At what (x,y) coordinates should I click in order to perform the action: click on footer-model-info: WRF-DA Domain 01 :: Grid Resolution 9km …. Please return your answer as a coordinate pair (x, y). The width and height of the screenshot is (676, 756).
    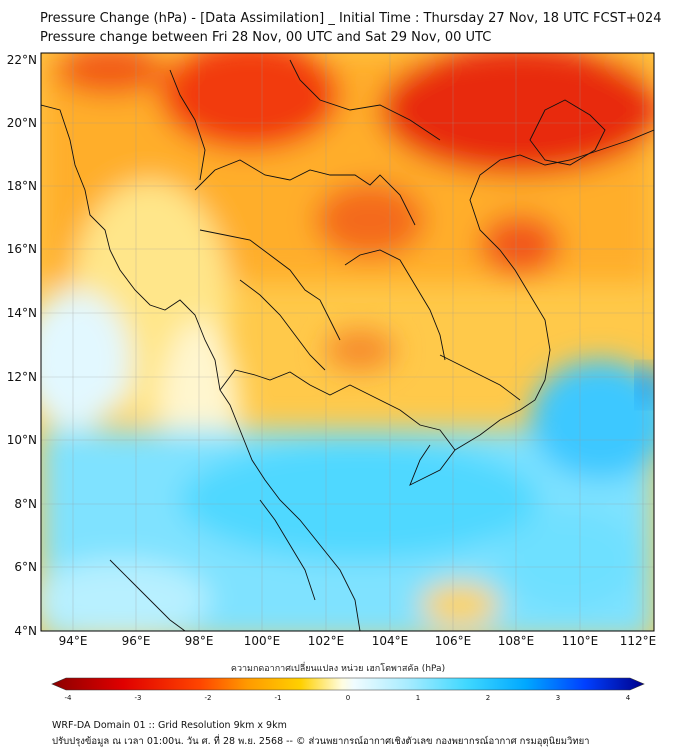
    Looking at the image, I should click on (169, 725).